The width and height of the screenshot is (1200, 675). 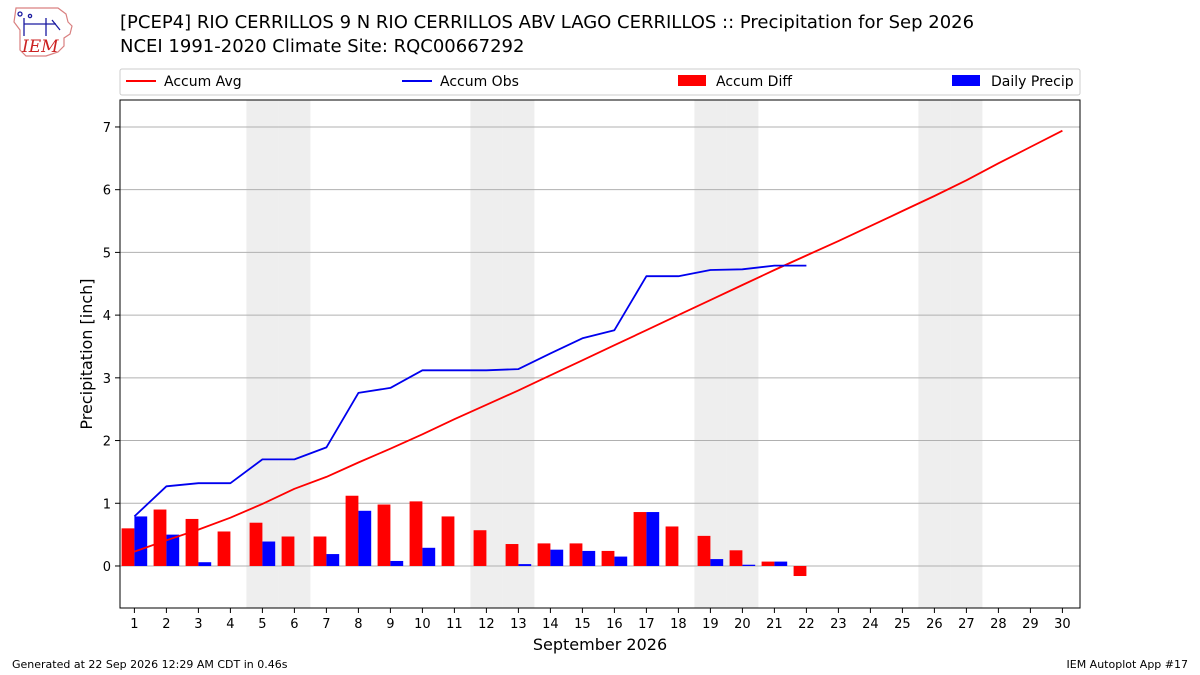 What do you see at coordinates (230, 624) in the screenshot?
I see `x-tick-label: 4` at bounding box center [230, 624].